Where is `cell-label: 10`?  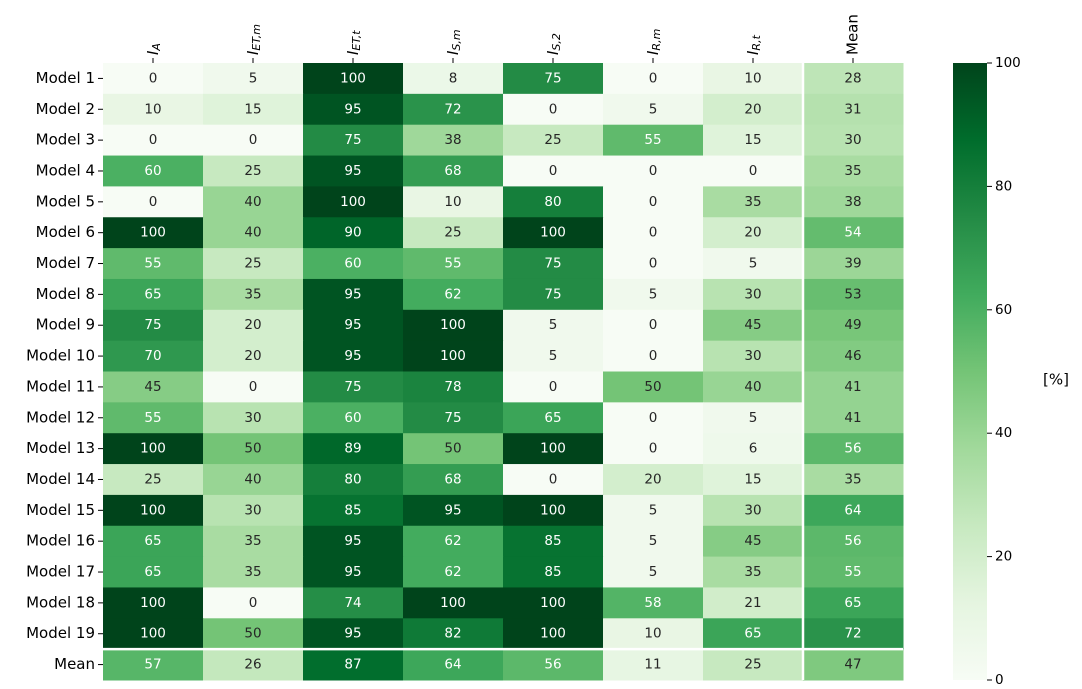 cell-label: 10 is located at coordinates (452, 202).